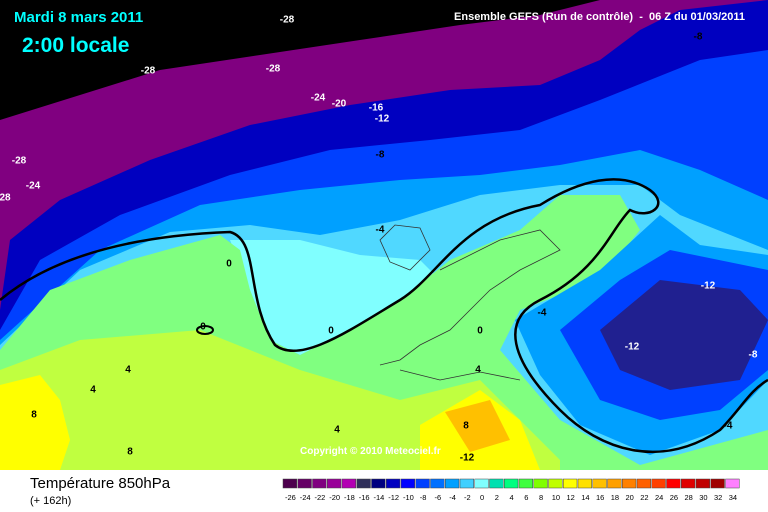  I want to click on lead-time: (+ 162h), so click(50, 501).